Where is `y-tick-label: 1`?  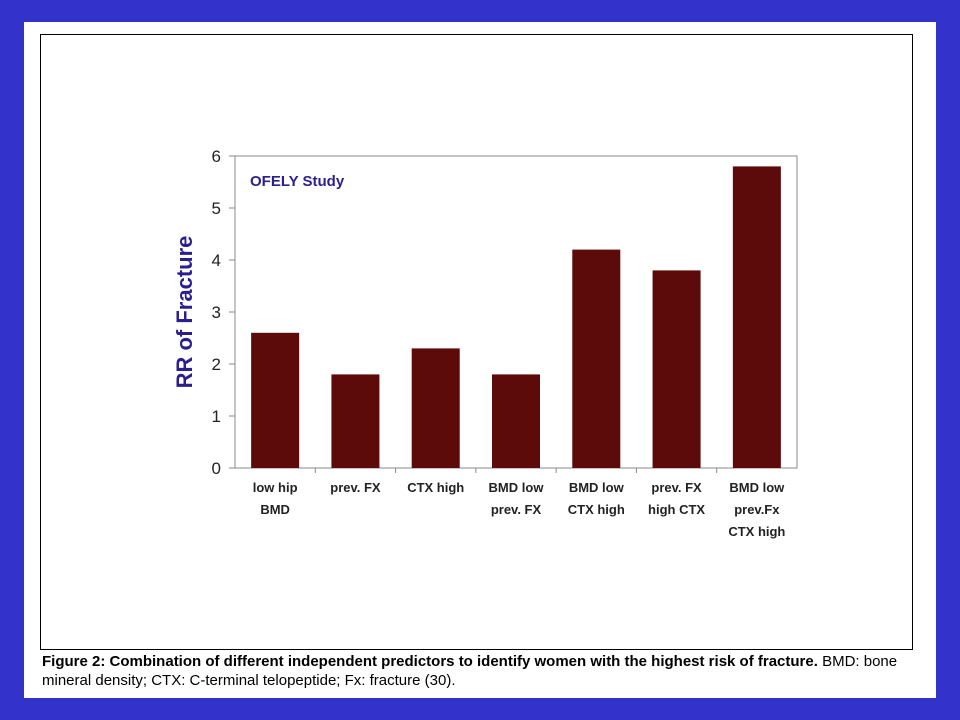
y-tick-label: 1 is located at coordinates (216, 416).